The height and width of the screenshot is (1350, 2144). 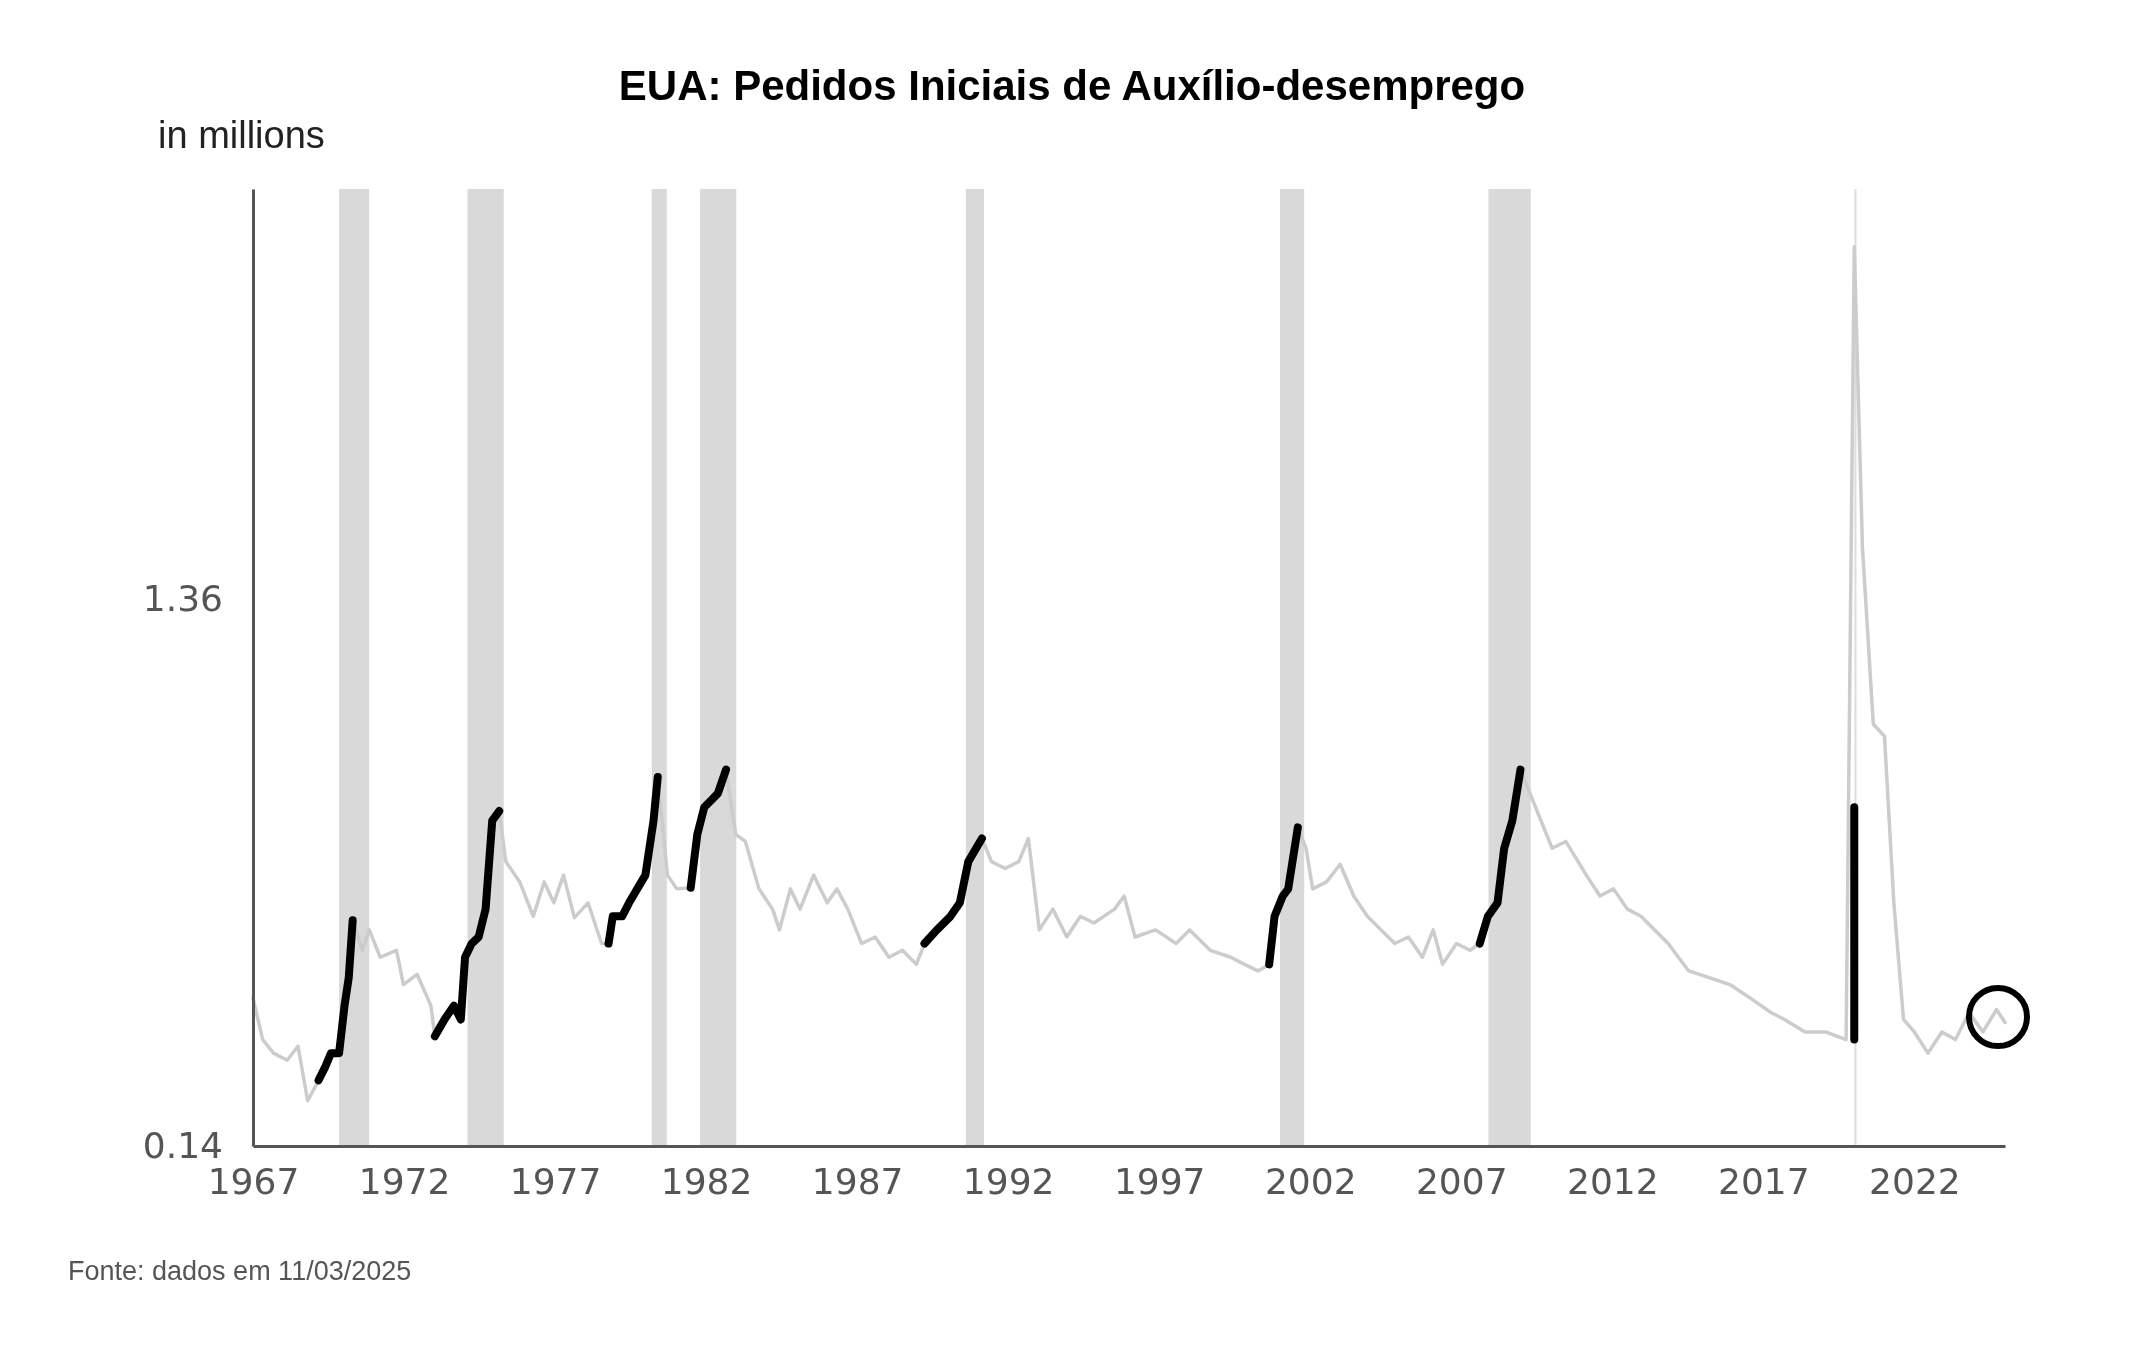 I want to click on x-tick-label: 2002, so click(x=1310, y=1181).